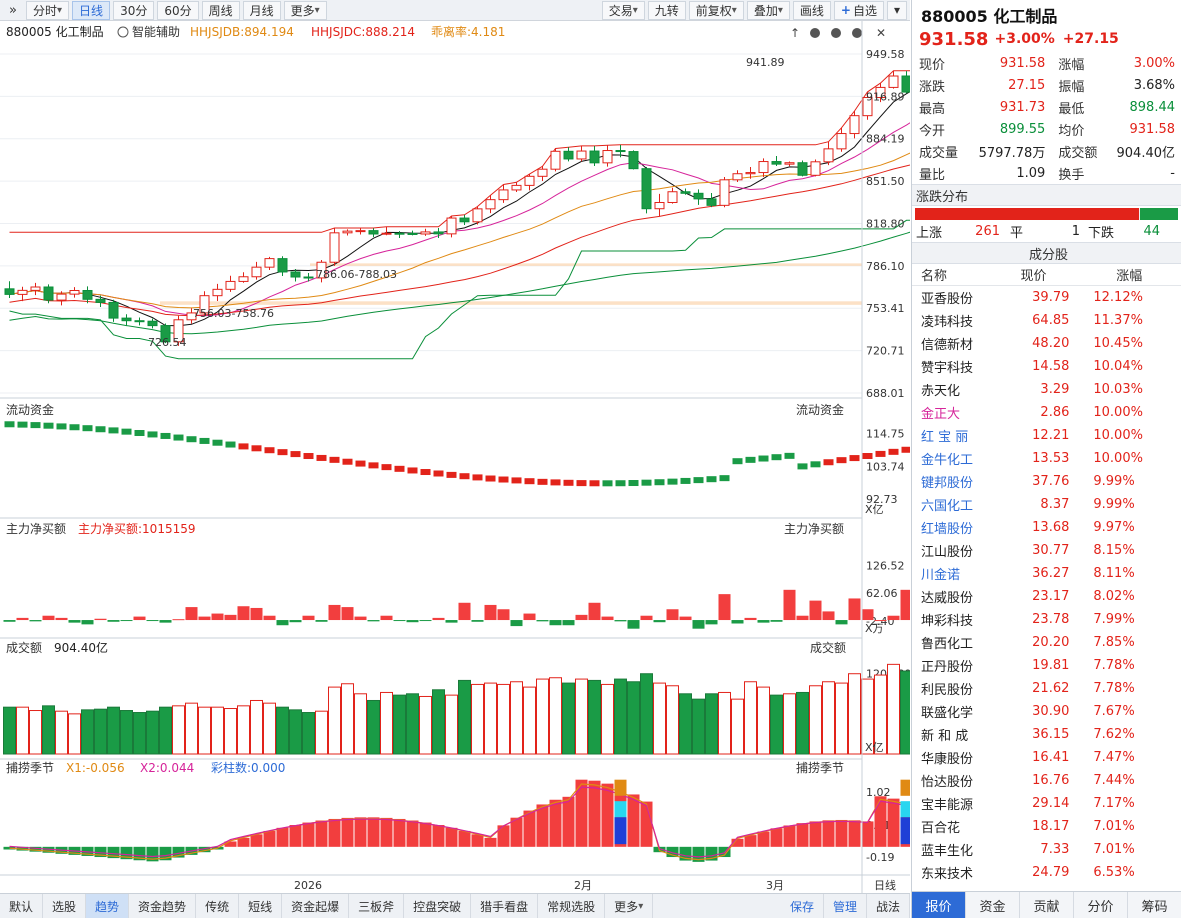  Describe the element at coordinates (1047, 905) in the screenshot. I see `tab-contrib: 贡献` at that location.